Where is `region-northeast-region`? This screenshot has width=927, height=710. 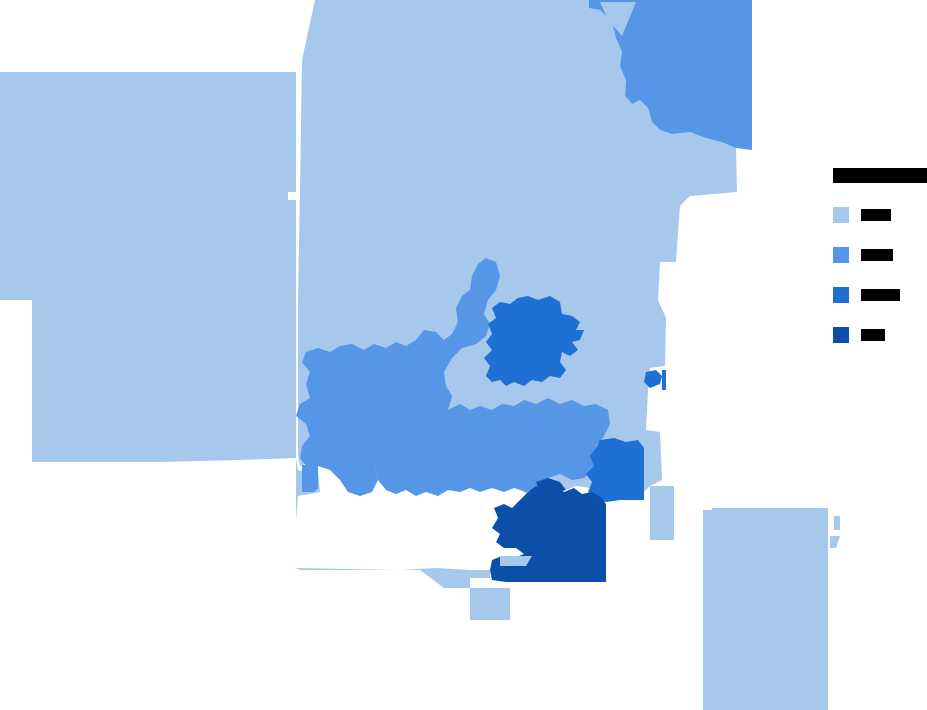 region-northeast-region is located at coordinates (670, 75).